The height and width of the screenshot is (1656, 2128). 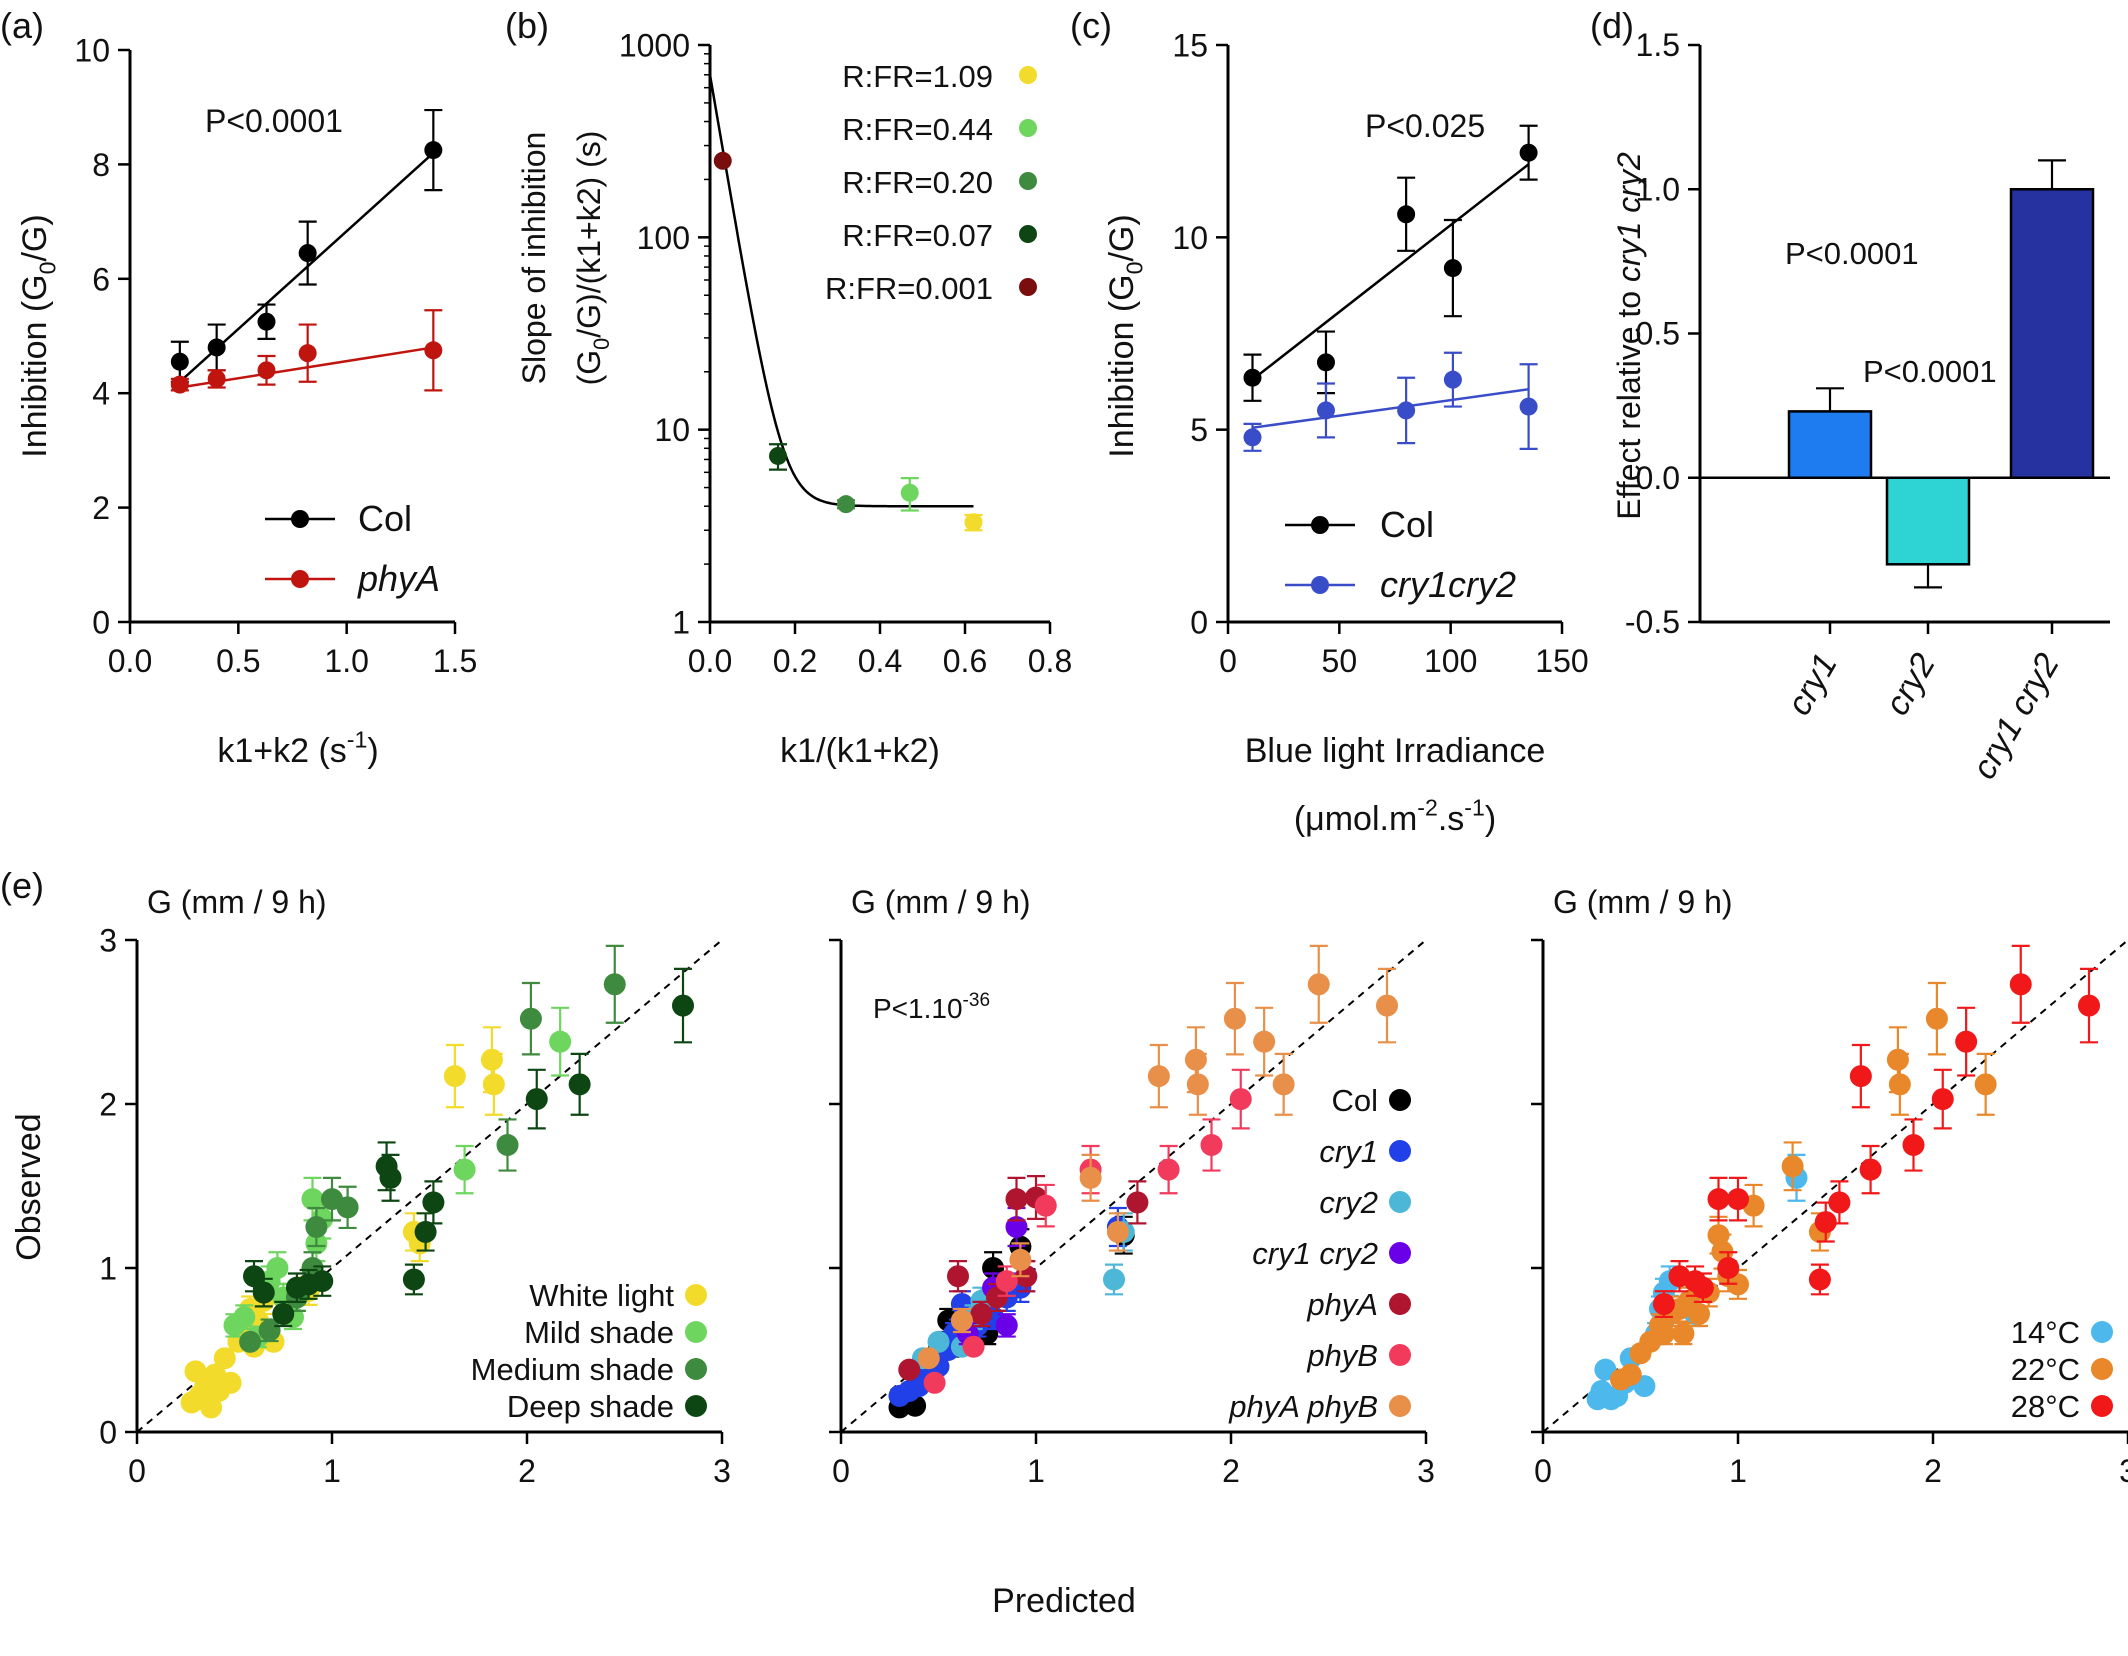 I want to click on x-tick-label: 0.0, so click(x=130, y=661).